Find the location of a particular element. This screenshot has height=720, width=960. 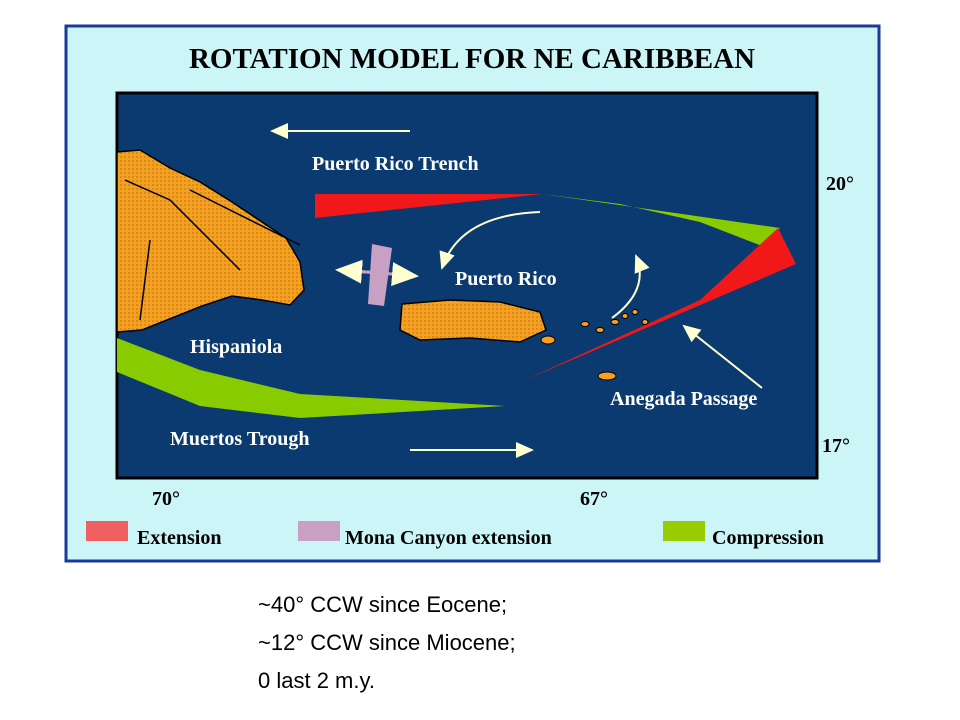

title: ROTATION MODEL FOR NE CARIBBEAN is located at coordinates (472, 59).